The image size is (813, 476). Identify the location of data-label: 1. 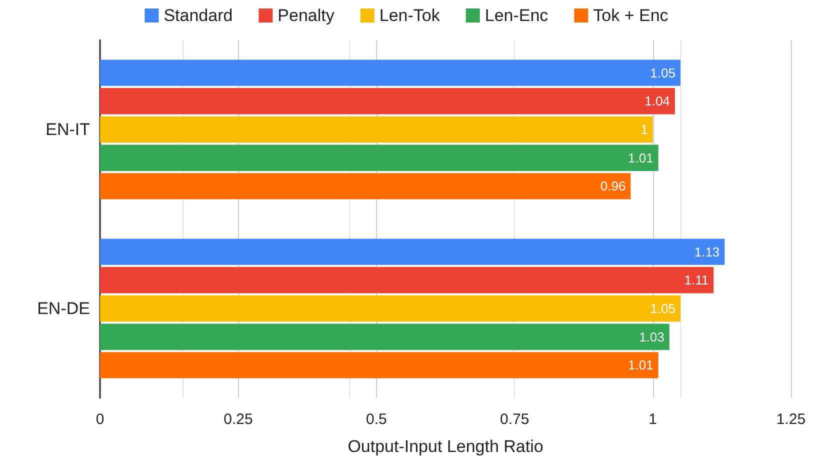
(644, 129).